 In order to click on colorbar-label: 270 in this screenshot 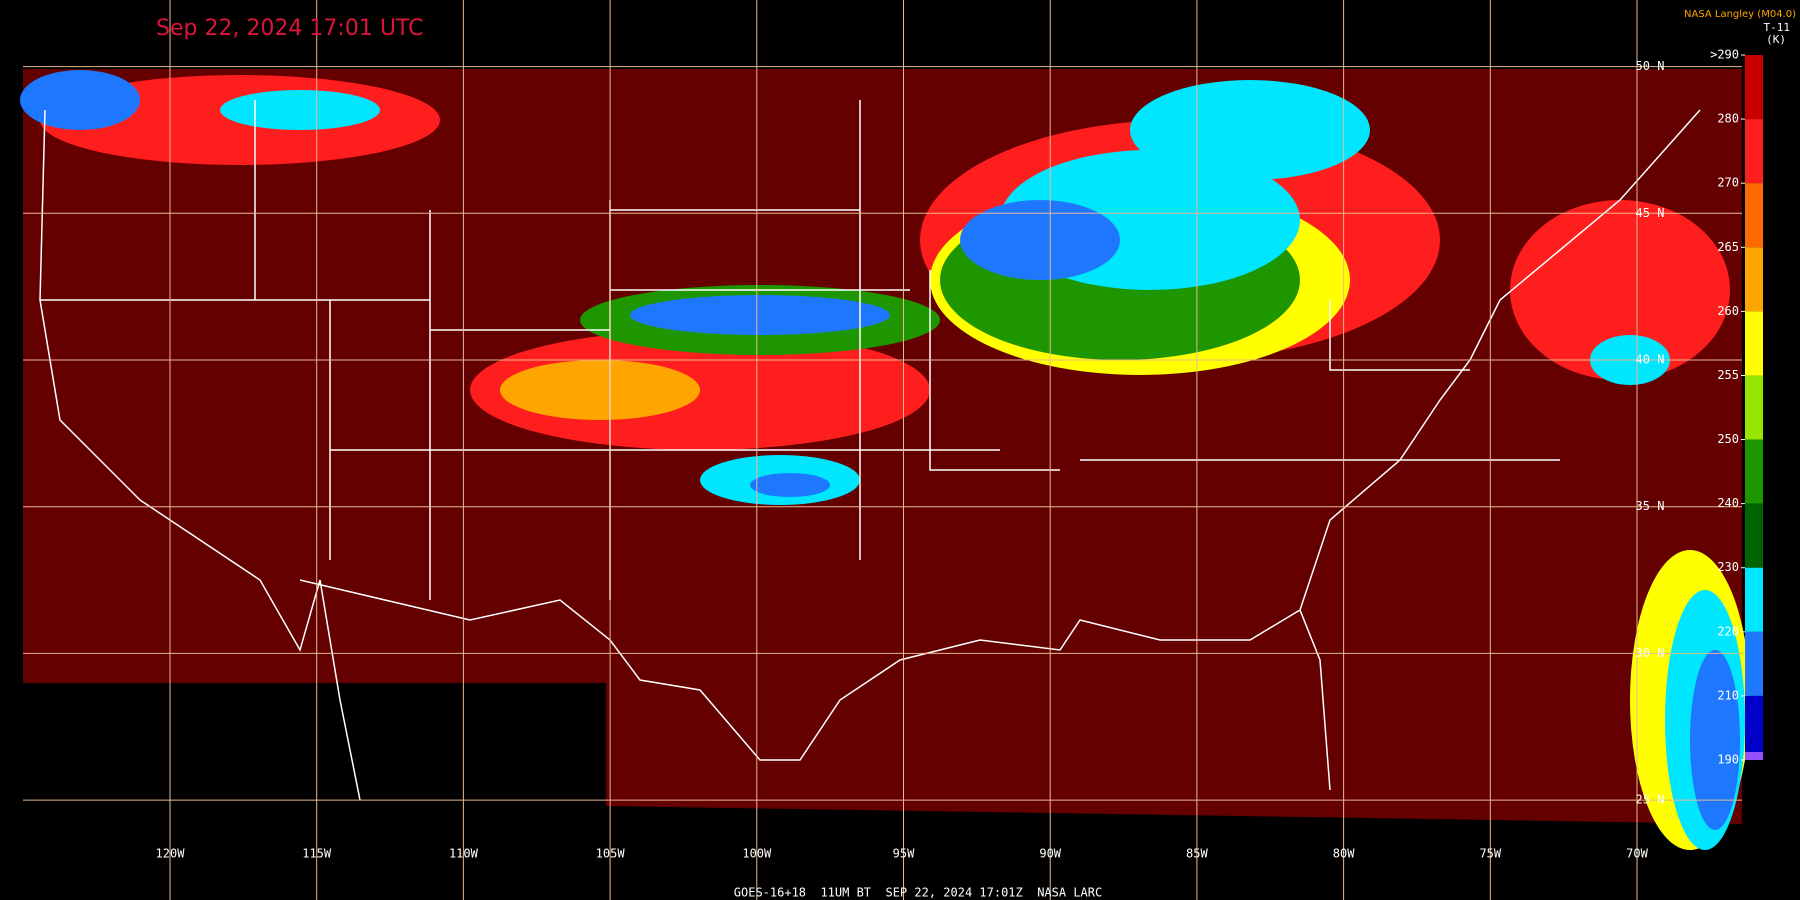, I will do `click(1728, 183)`.